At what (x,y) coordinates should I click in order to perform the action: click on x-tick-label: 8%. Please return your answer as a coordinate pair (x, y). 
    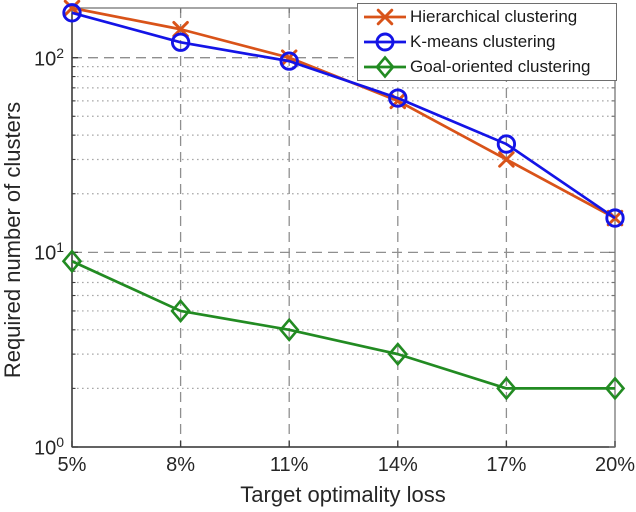
    Looking at the image, I should click on (181, 465).